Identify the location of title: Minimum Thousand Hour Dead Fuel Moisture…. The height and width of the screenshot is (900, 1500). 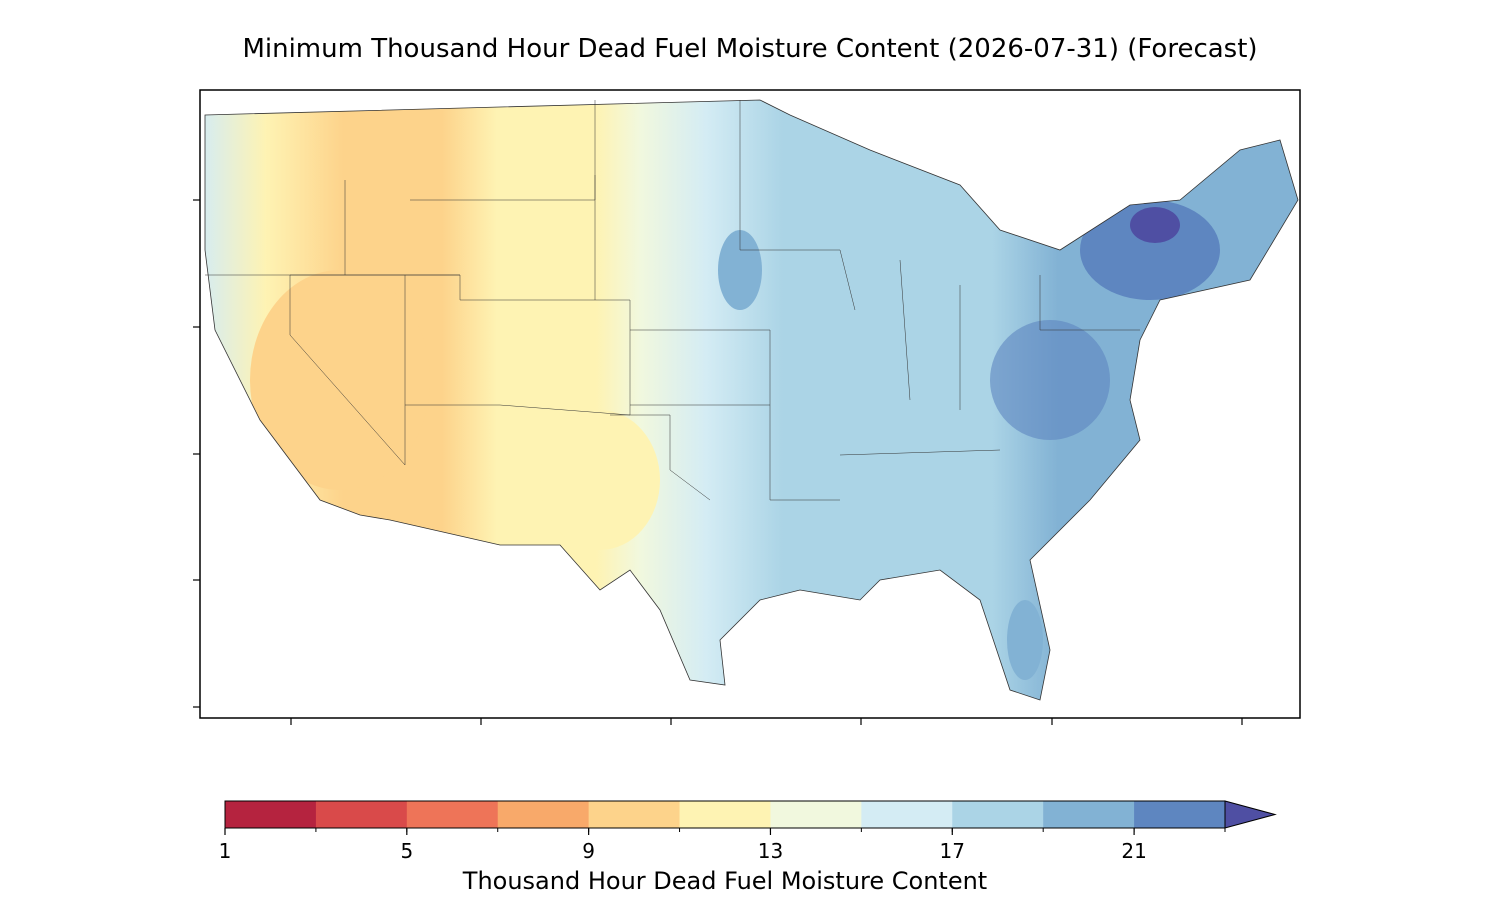
(749, 49).